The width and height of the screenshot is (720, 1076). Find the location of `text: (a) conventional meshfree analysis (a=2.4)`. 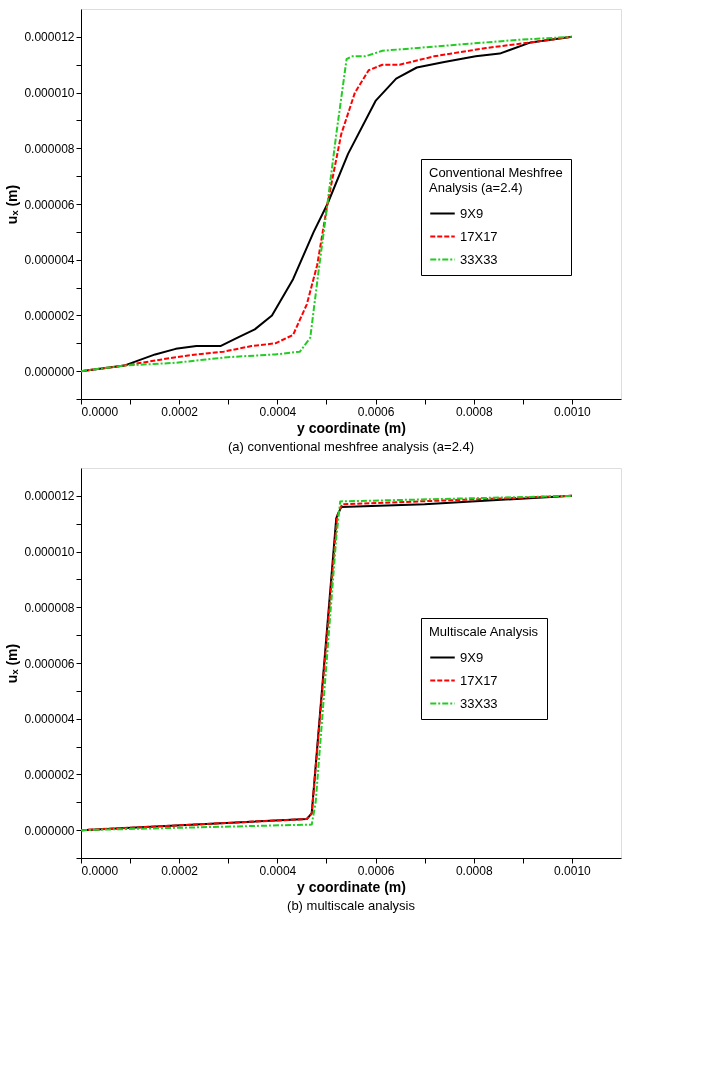

text: (a) conventional meshfree analysis (a=2.4) is located at coordinates (351, 446).